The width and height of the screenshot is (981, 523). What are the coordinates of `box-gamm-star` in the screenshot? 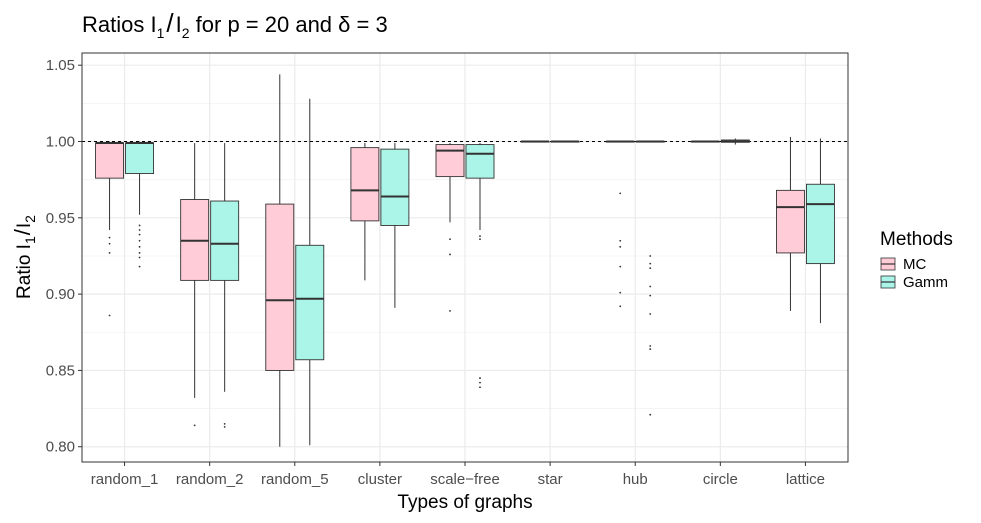 It's located at (565, 141).